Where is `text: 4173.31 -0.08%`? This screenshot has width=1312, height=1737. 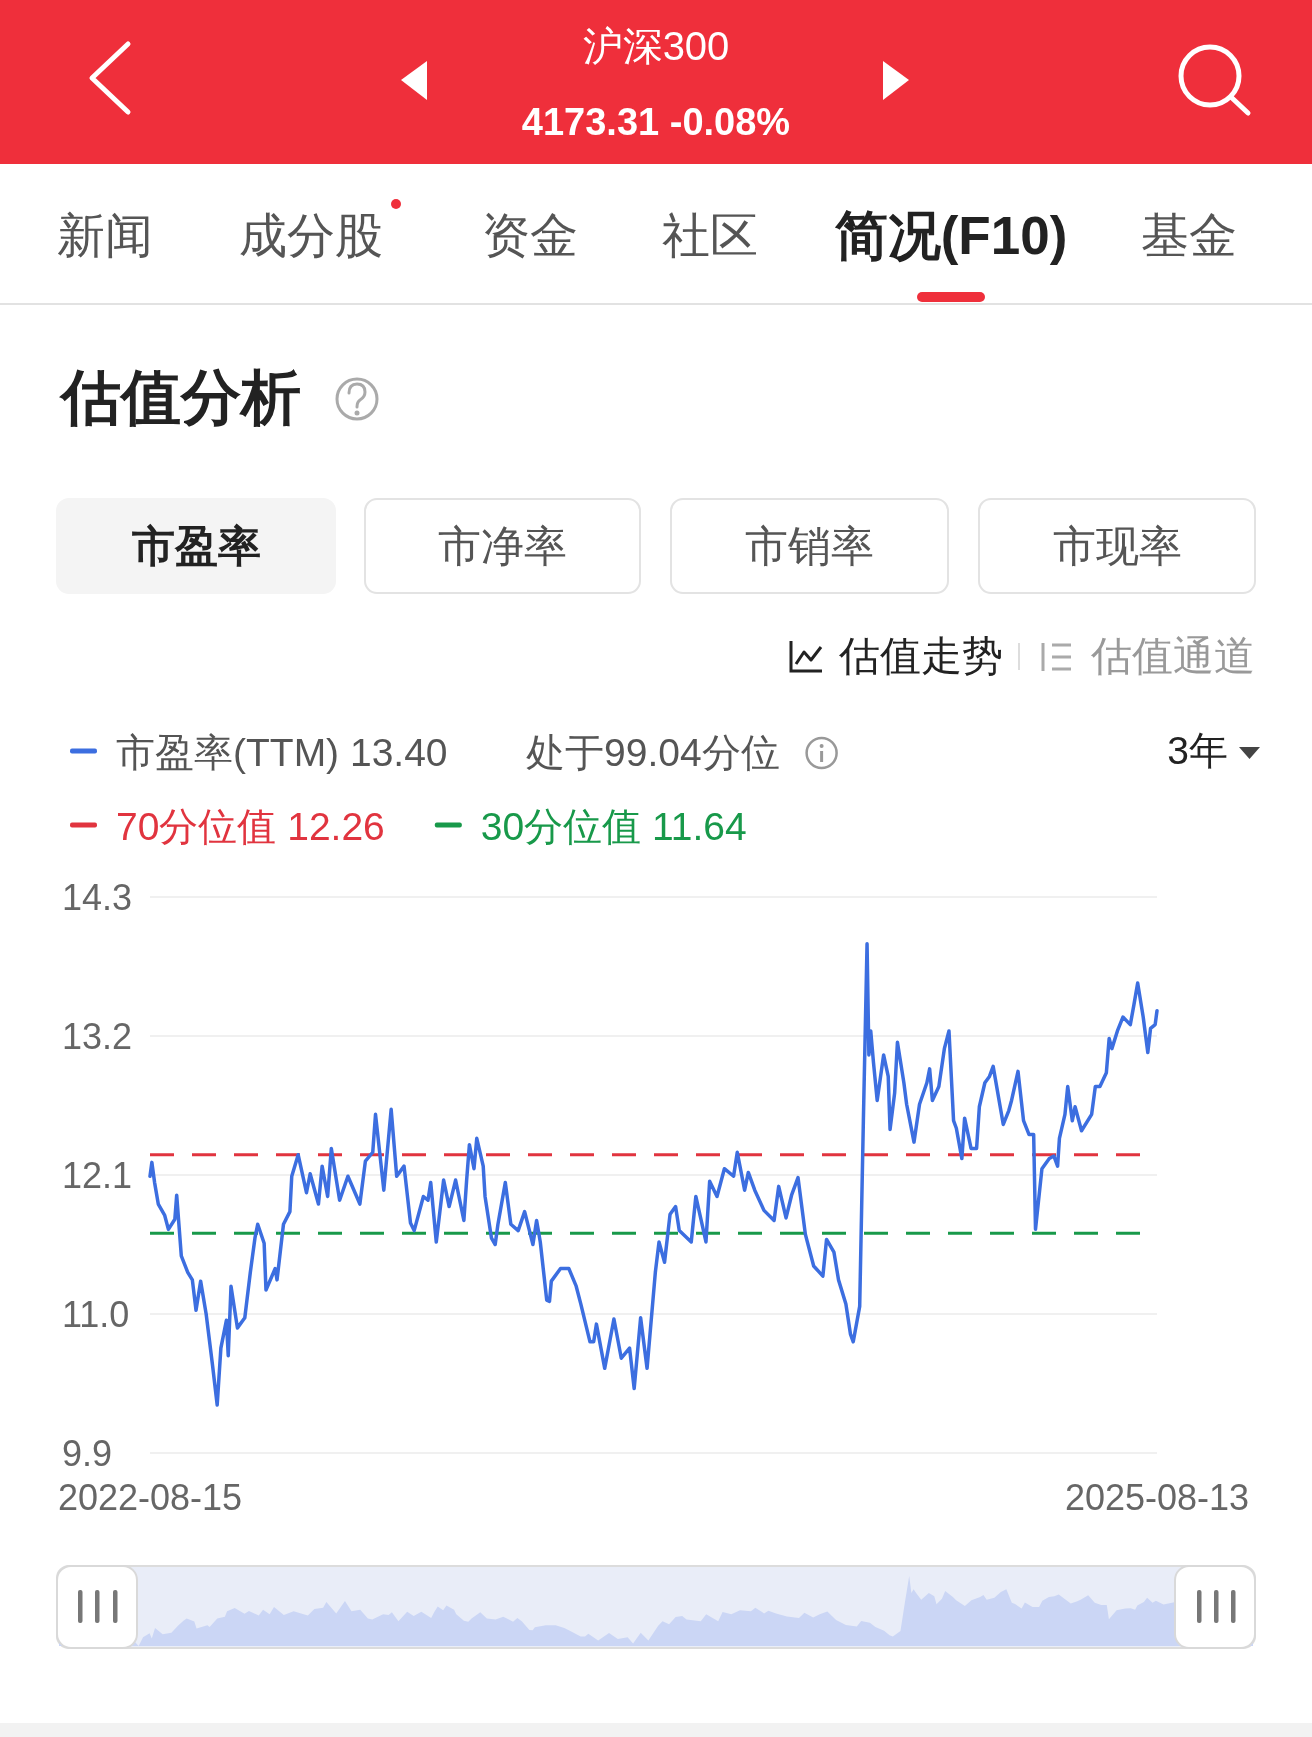
text: 4173.31 -0.08% is located at coordinates (656, 122).